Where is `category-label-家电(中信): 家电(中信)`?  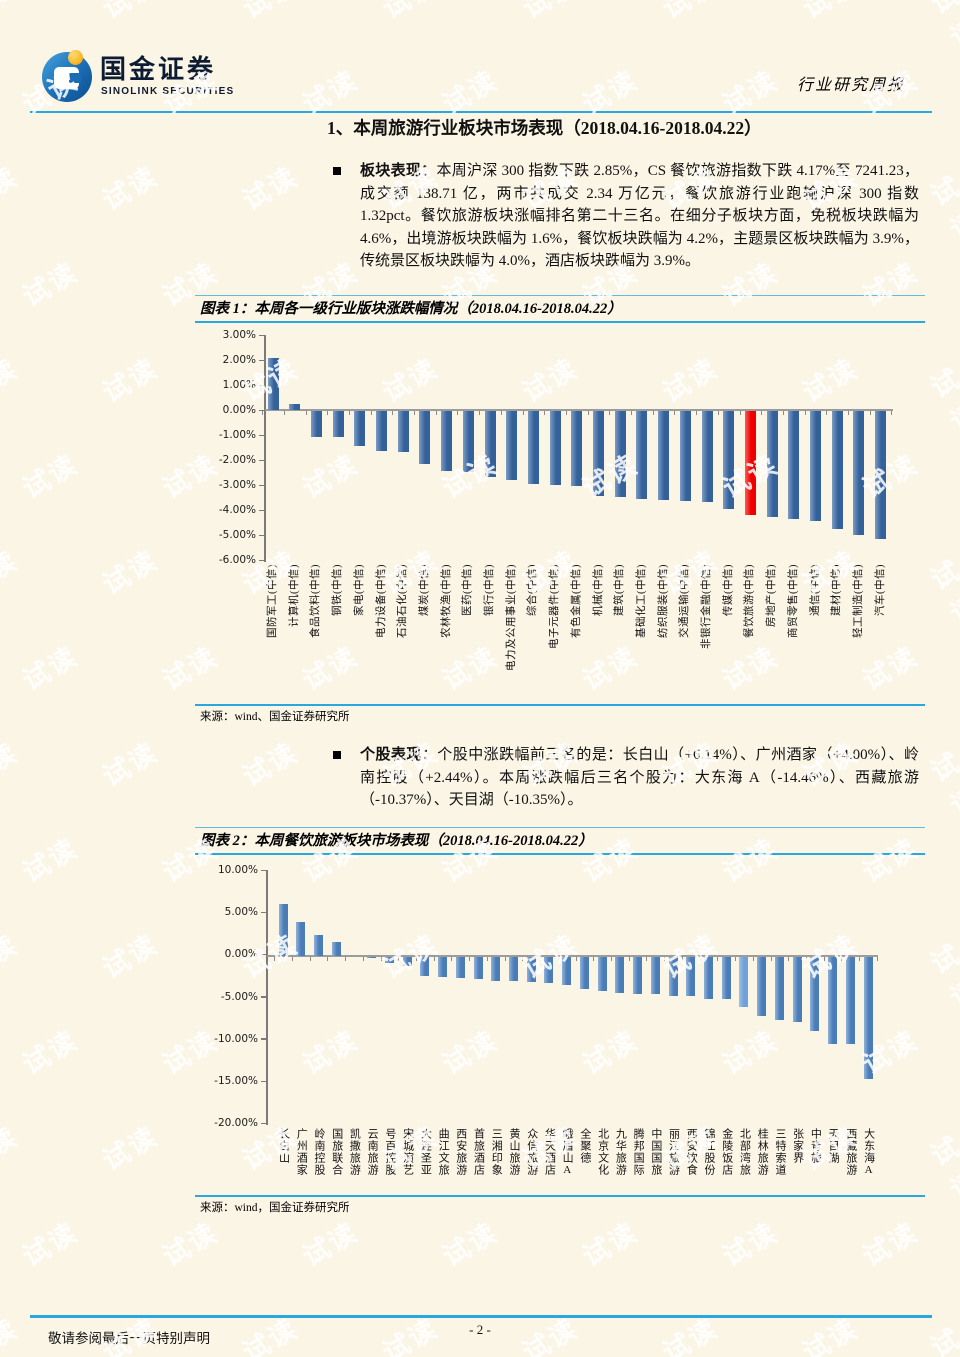
category-label-家电(中信): 家电(中信) is located at coordinates (359, 590).